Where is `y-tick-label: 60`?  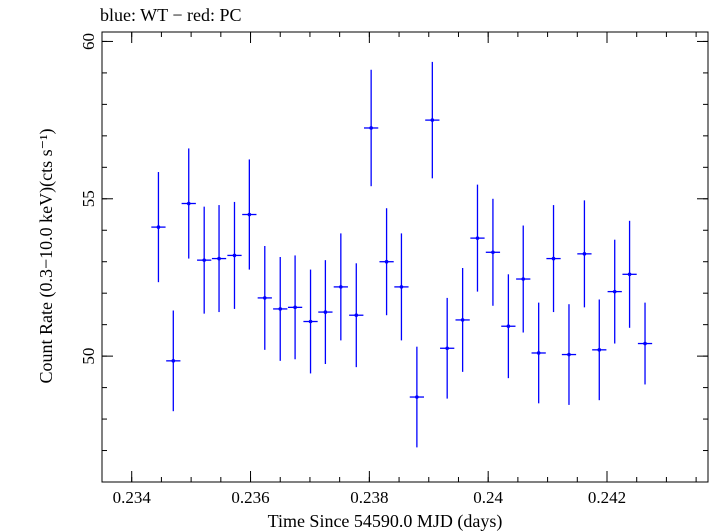
y-tick-label: 60 is located at coordinates (88, 41).